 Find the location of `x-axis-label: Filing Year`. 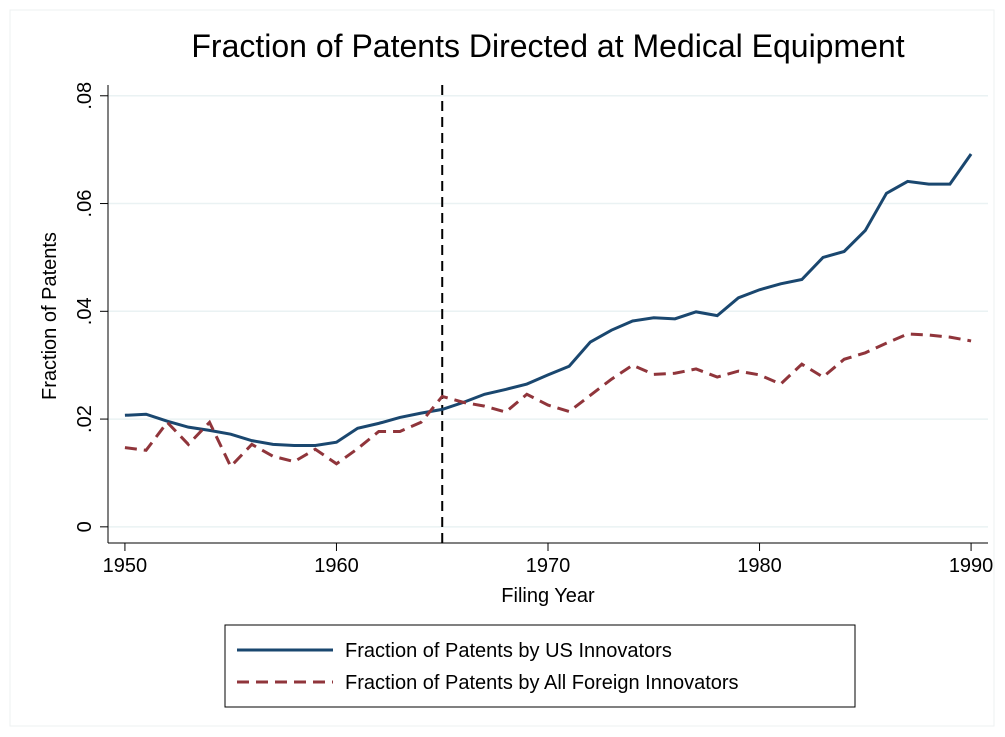

x-axis-label: Filing Year is located at coordinates (548, 596).